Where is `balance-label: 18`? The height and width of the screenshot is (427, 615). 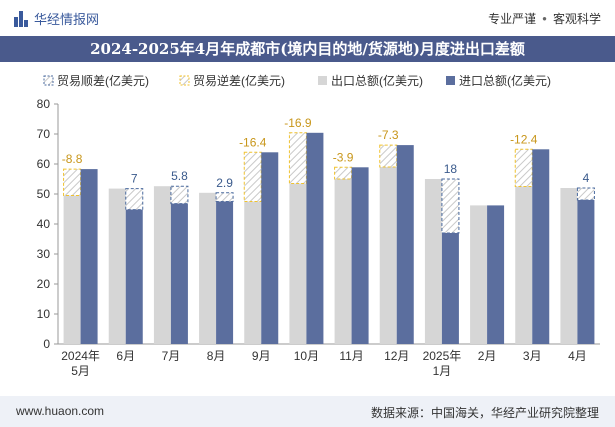 balance-label: 18 is located at coordinates (451, 169).